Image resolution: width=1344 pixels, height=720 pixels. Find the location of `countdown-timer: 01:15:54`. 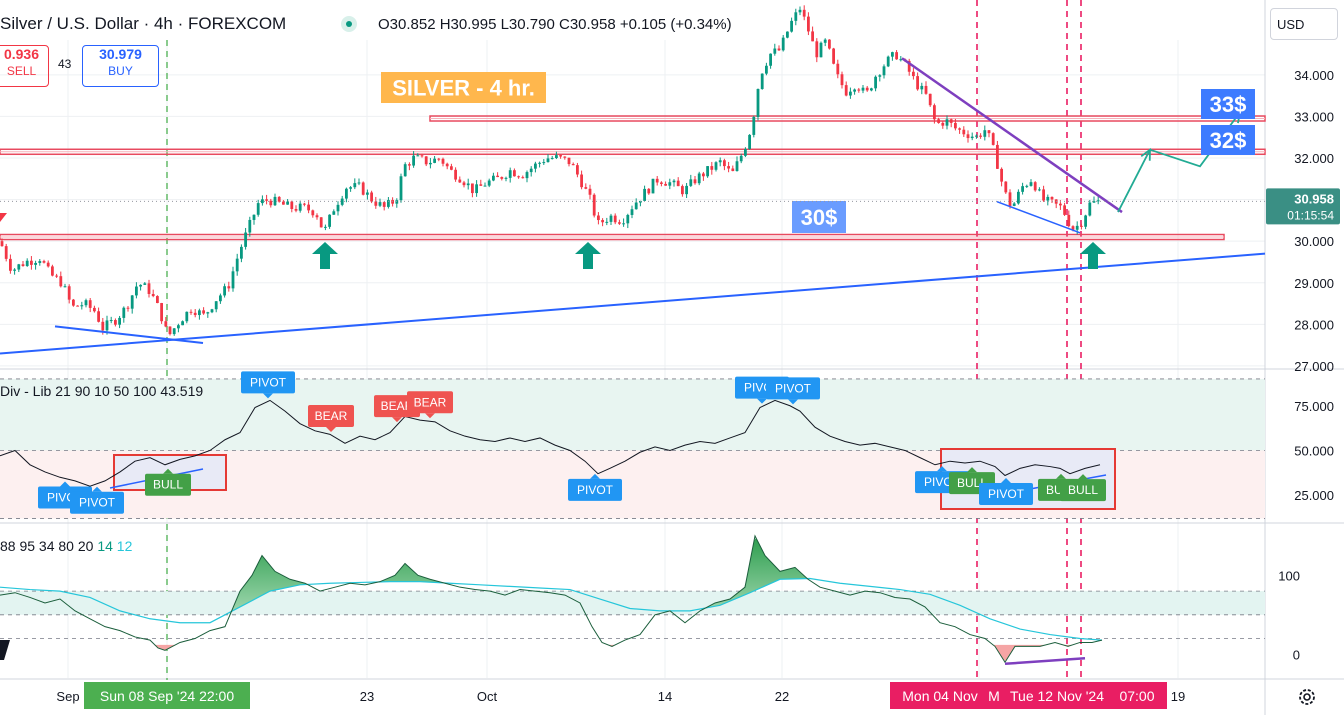

countdown-timer: 01:15:54 is located at coordinates (1310, 215).